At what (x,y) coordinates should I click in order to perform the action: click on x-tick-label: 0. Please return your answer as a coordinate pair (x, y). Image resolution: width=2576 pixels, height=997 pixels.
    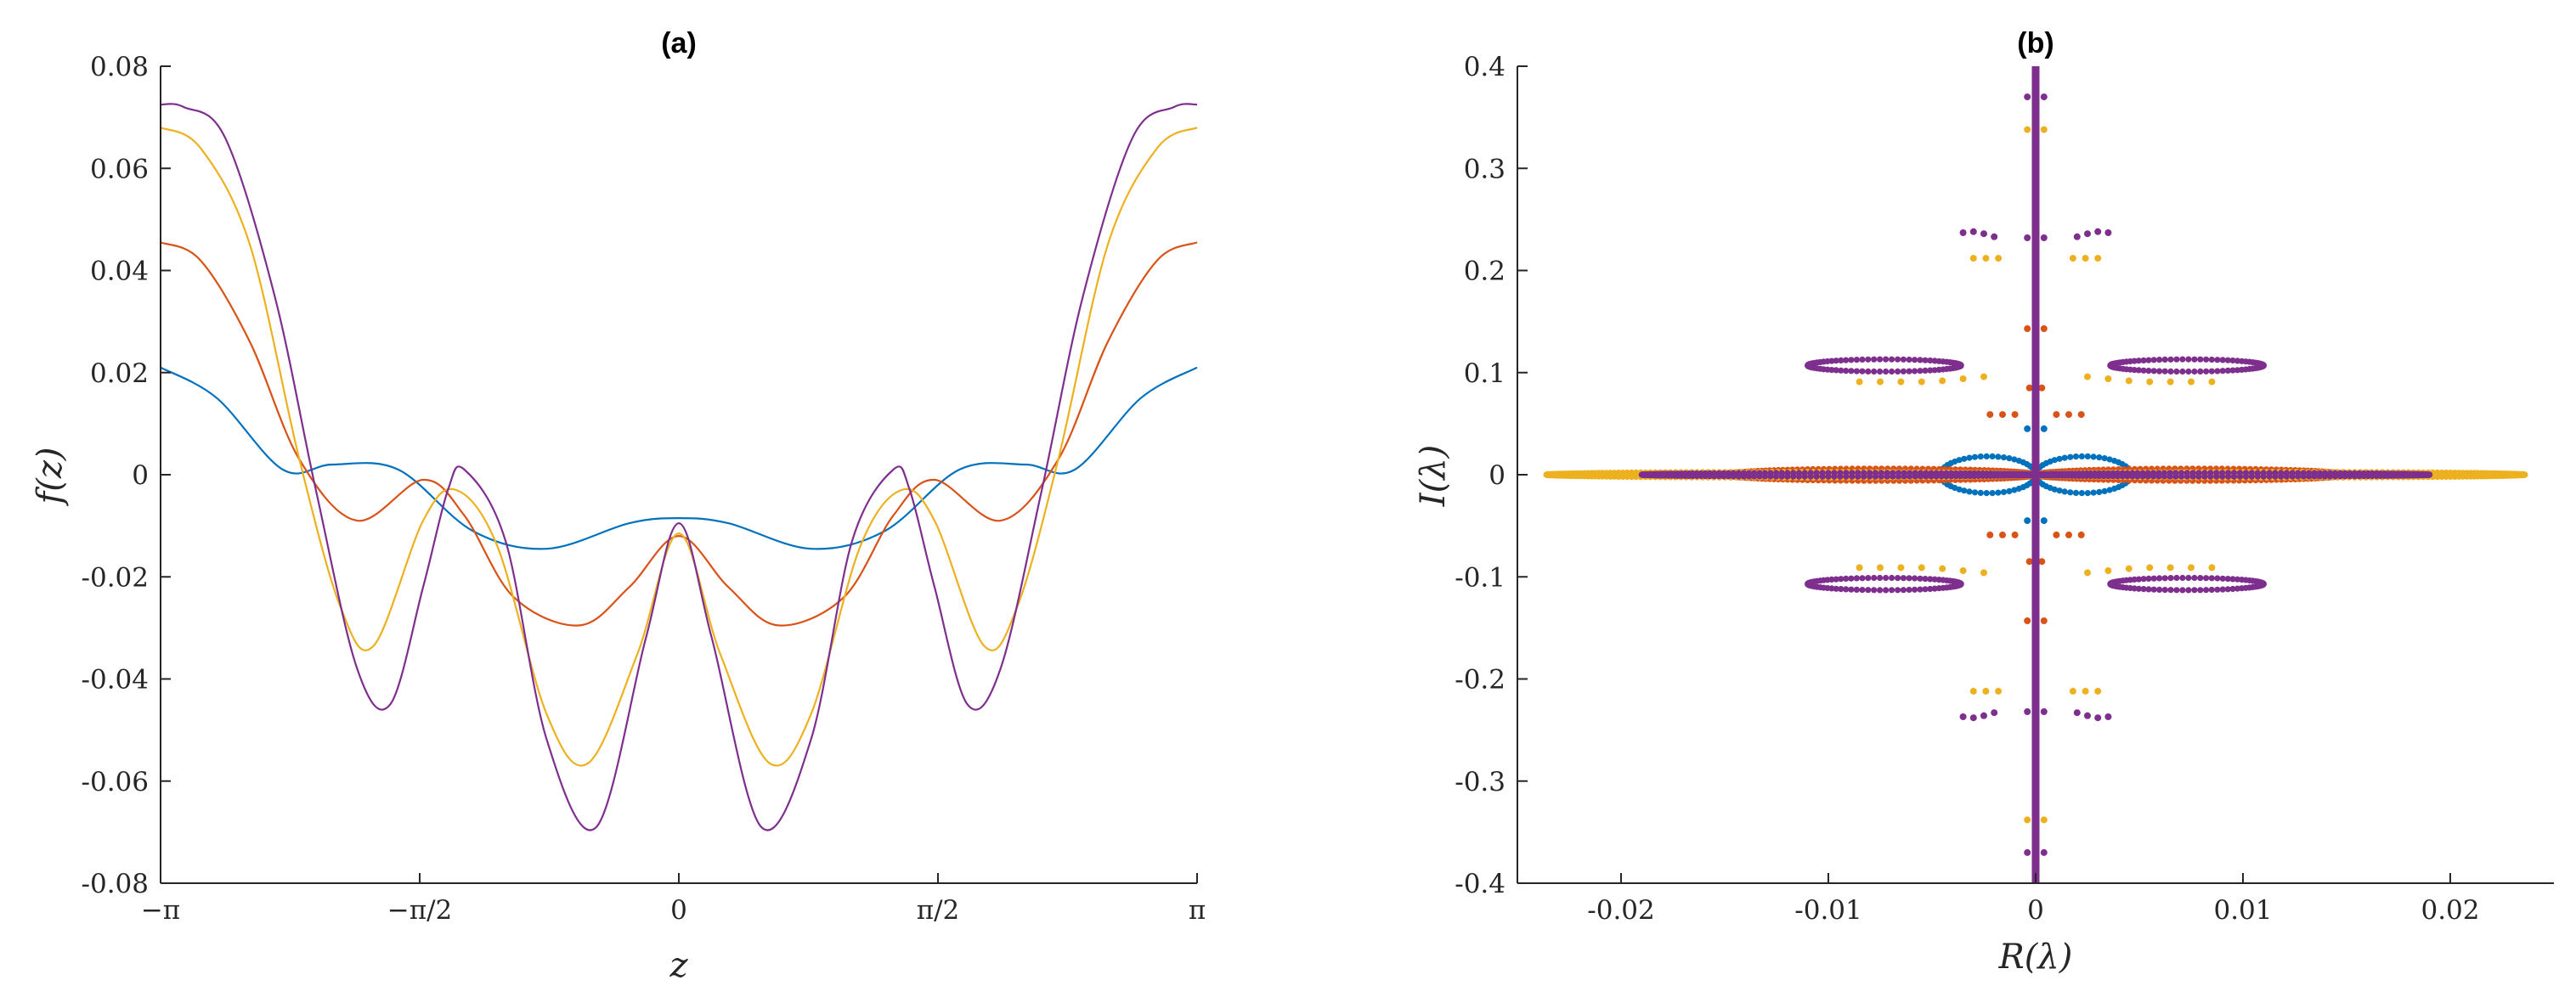
    Looking at the image, I should click on (2036, 911).